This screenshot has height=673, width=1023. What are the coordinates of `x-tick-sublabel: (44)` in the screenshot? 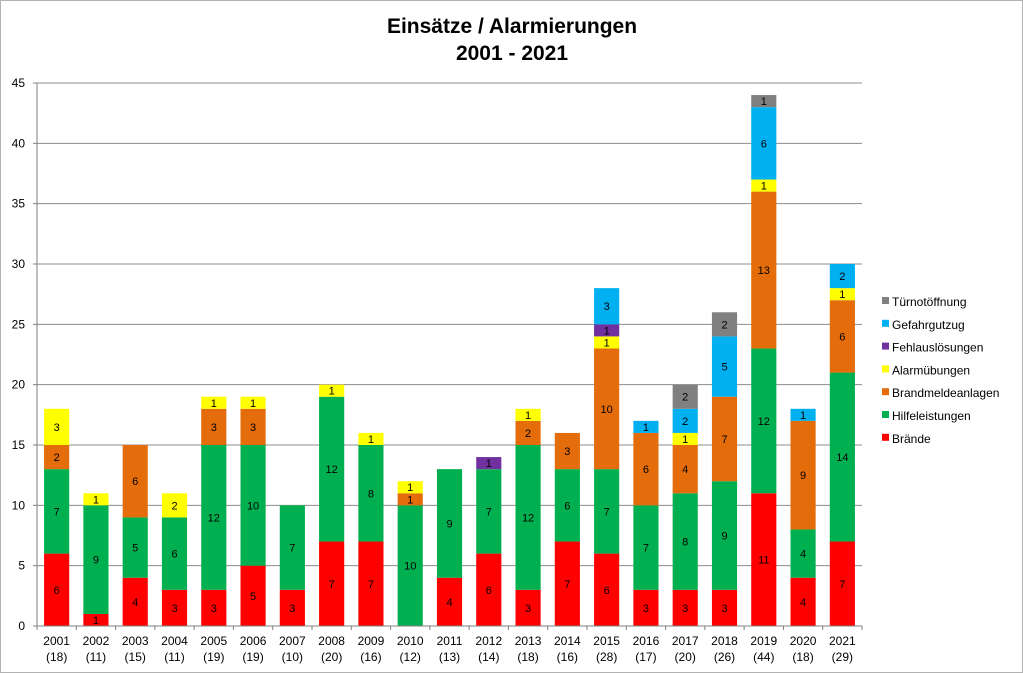 It's located at (763, 657).